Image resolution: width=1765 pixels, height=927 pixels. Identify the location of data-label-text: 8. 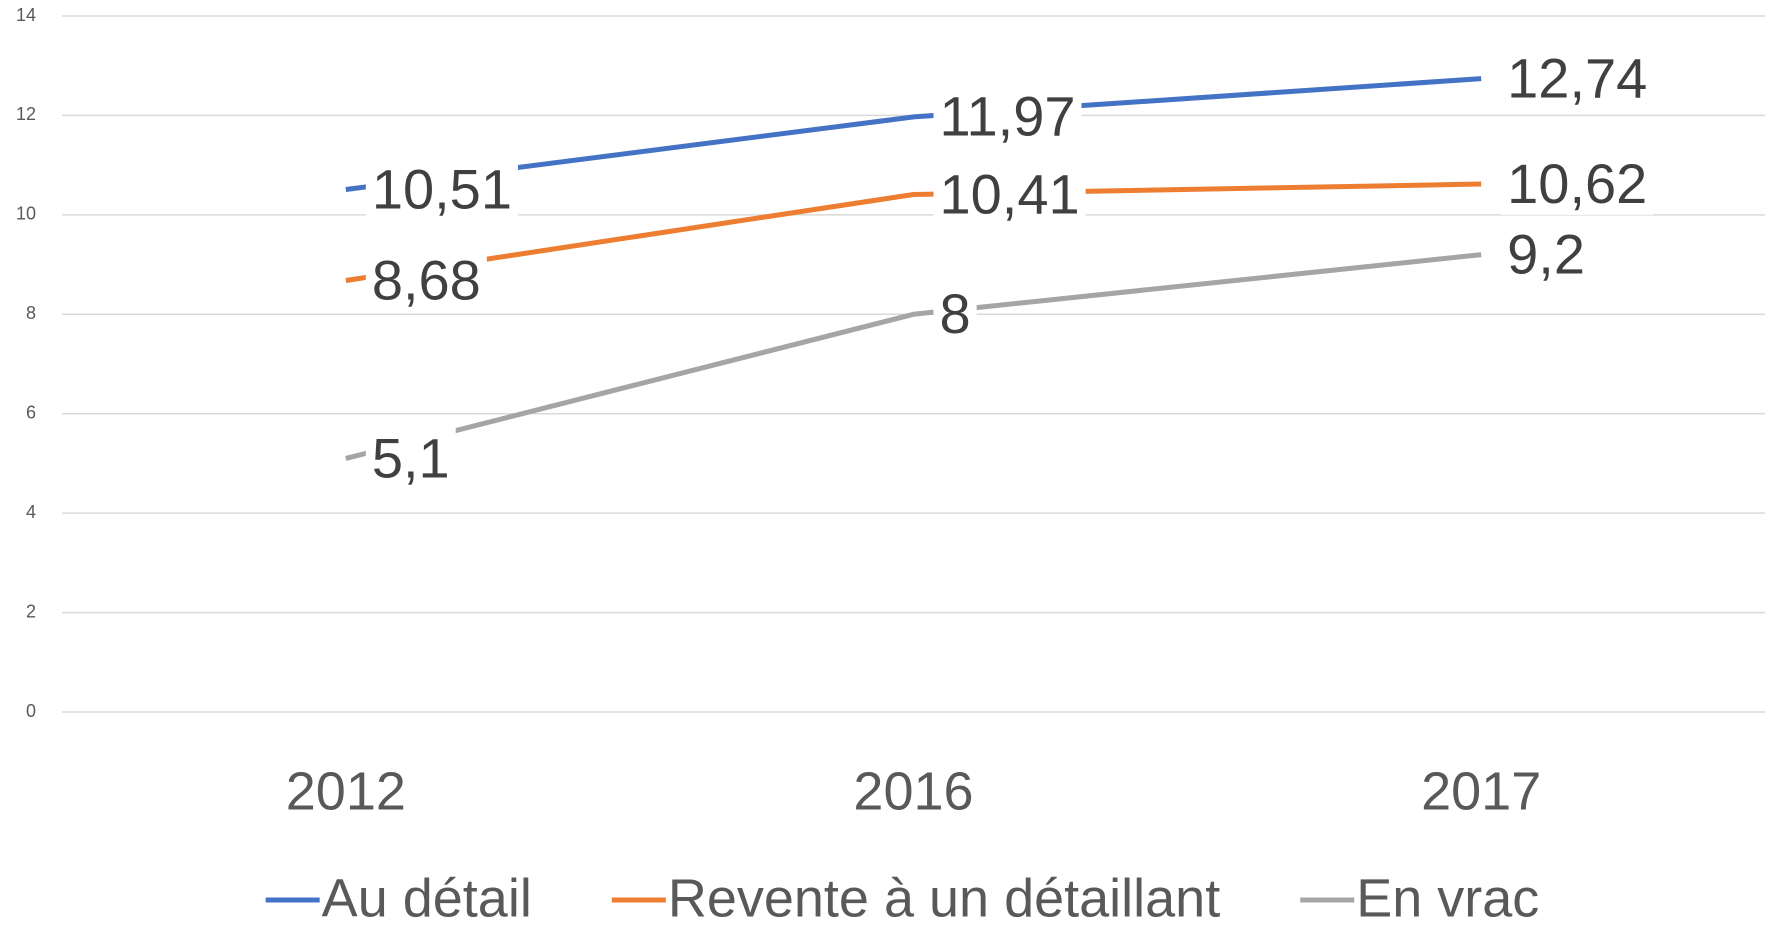
(955, 313).